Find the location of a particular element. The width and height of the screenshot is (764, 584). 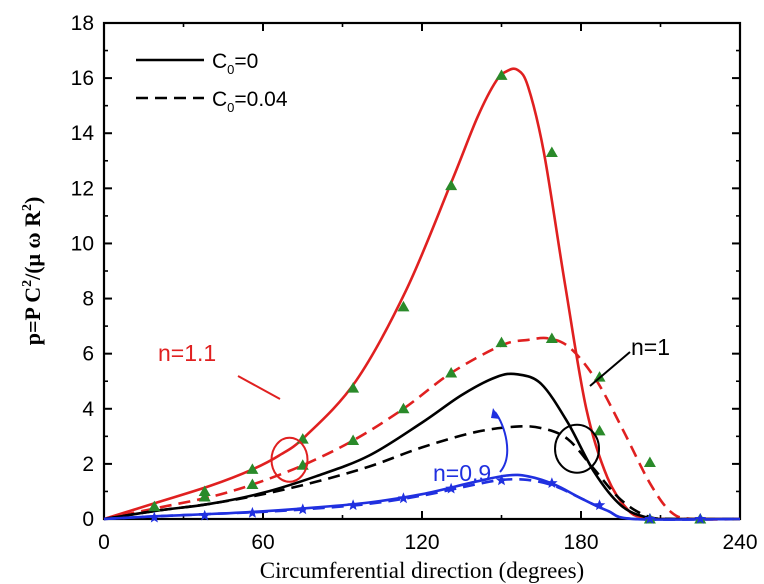

annotation-circle-n1 is located at coordinates (577, 448).